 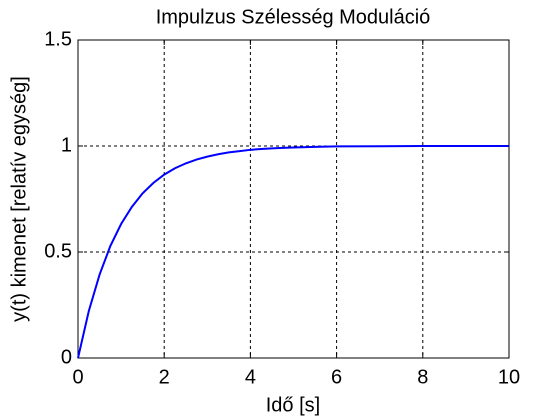 What do you see at coordinates (250, 377) in the screenshot?
I see `x-tick-label: 4` at bounding box center [250, 377].